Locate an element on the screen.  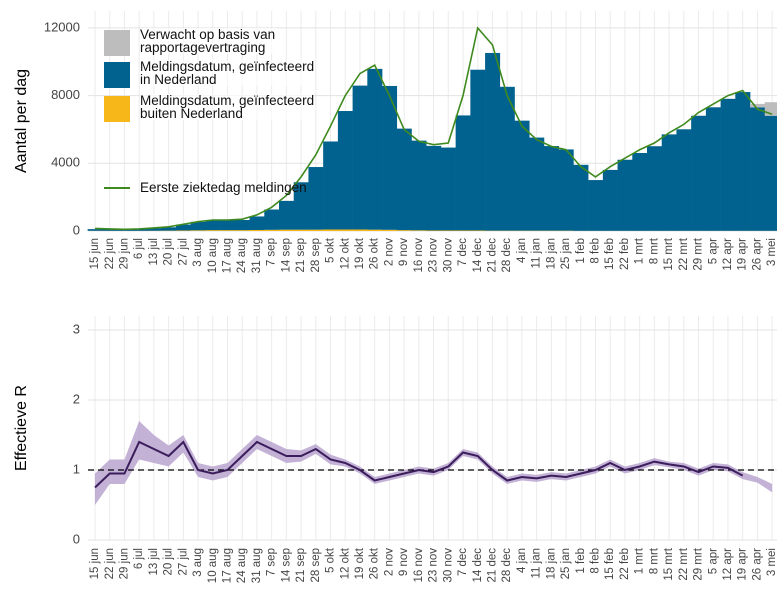
x-tick-label: 7 dec is located at coordinates (463, 252).